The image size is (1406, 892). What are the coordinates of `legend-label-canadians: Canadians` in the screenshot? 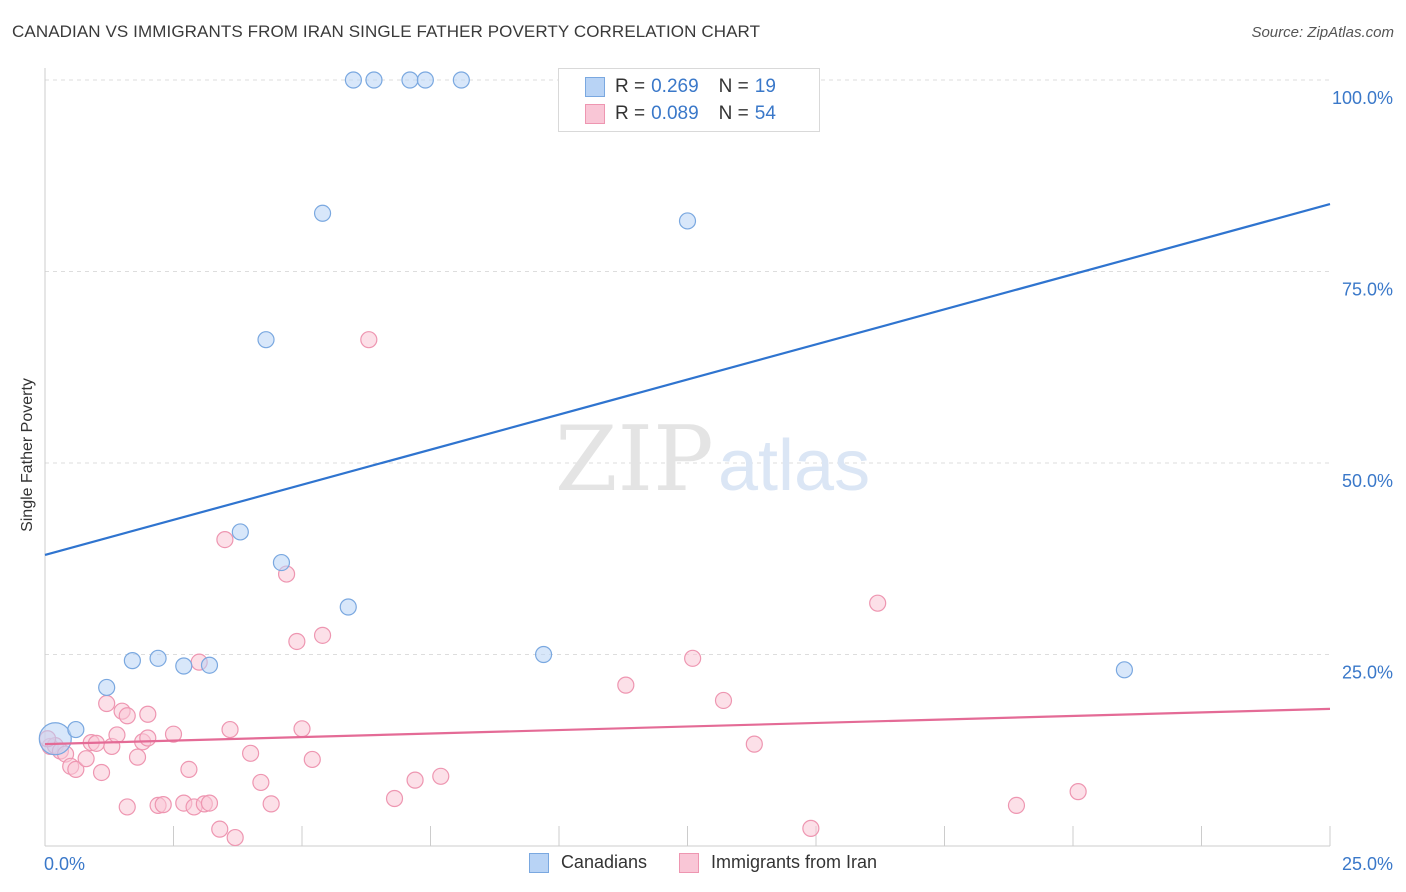 It's located at (603, 862).